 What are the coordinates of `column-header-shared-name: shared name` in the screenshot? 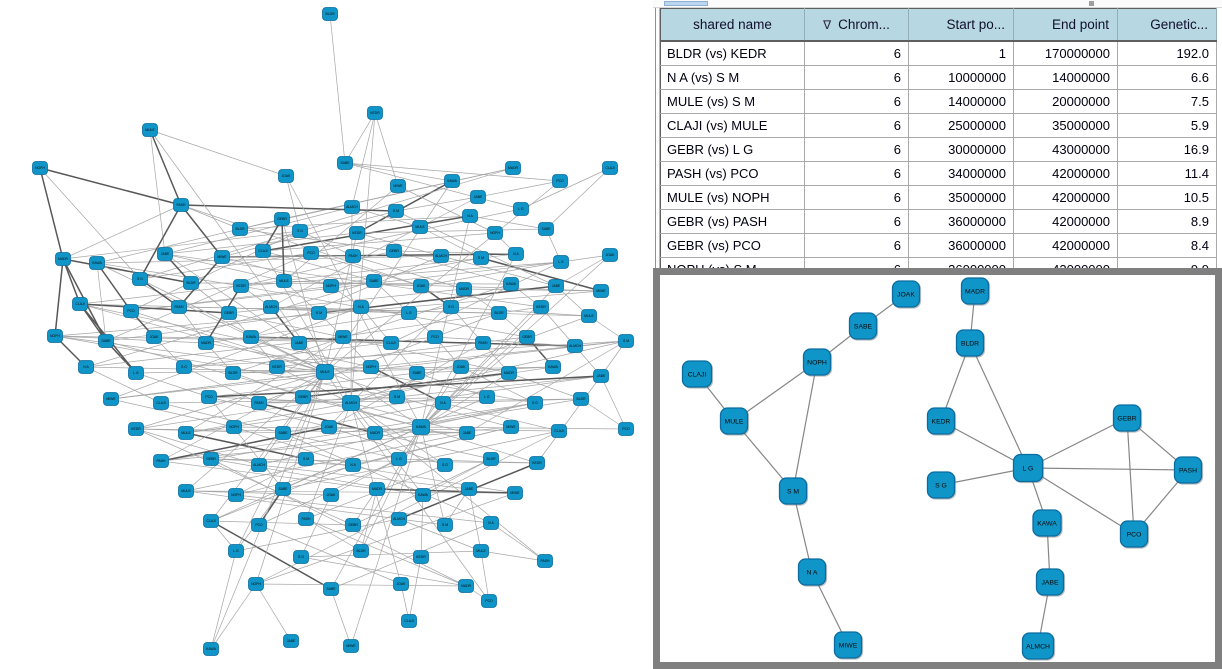 It's located at (732, 25).